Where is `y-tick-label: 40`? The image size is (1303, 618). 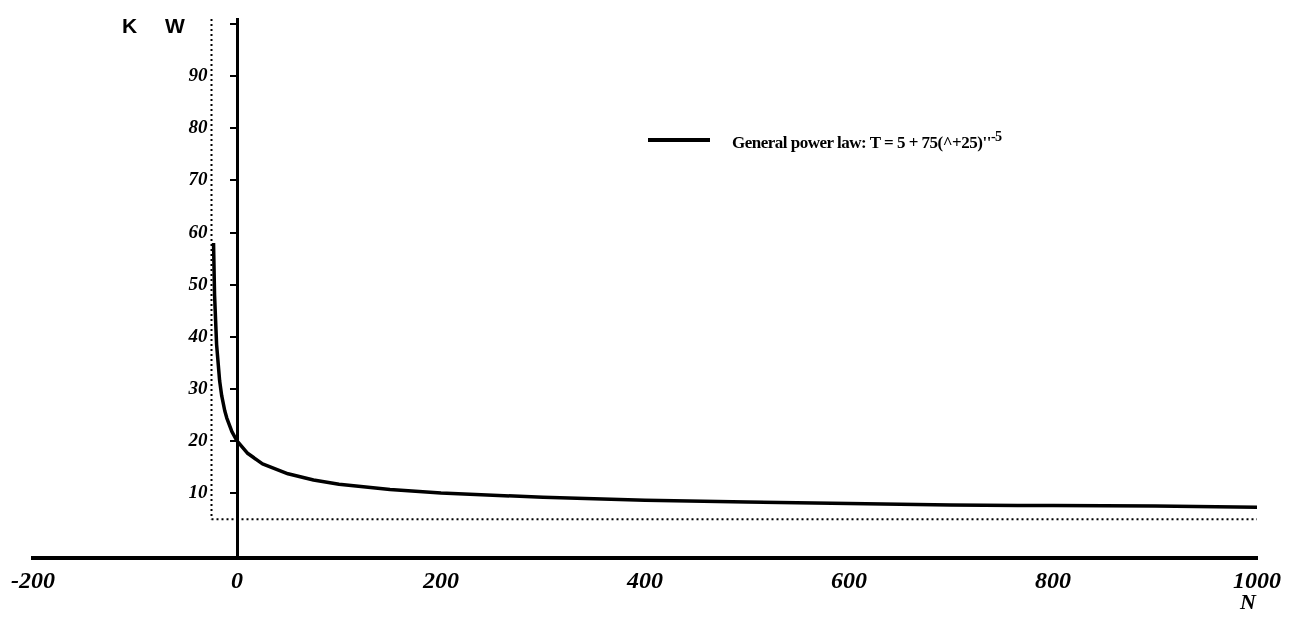
y-tick-label: 40 is located at coordinates (197, 335).